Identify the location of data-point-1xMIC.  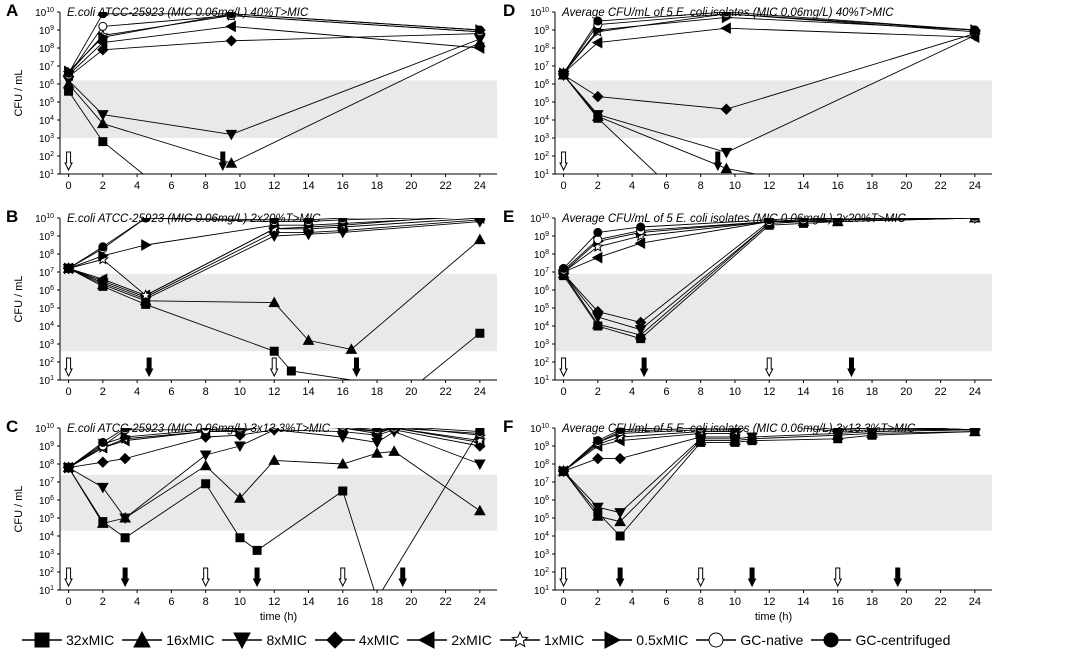
(145, 295).